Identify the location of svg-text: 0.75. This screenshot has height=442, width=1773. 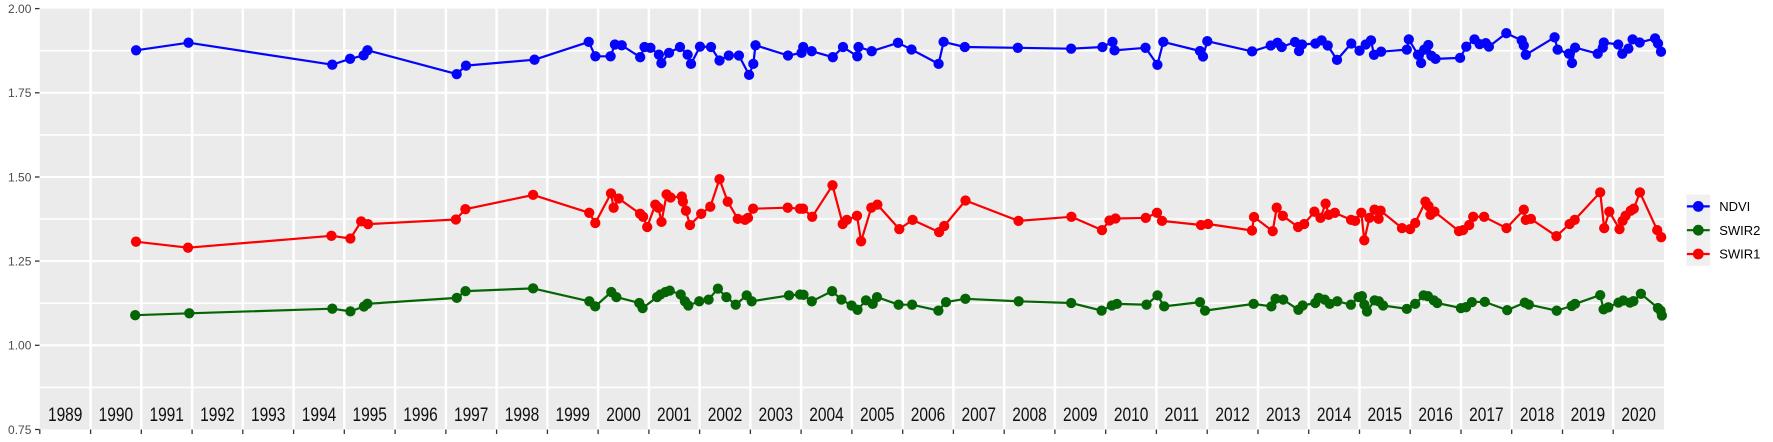
(20, 430).